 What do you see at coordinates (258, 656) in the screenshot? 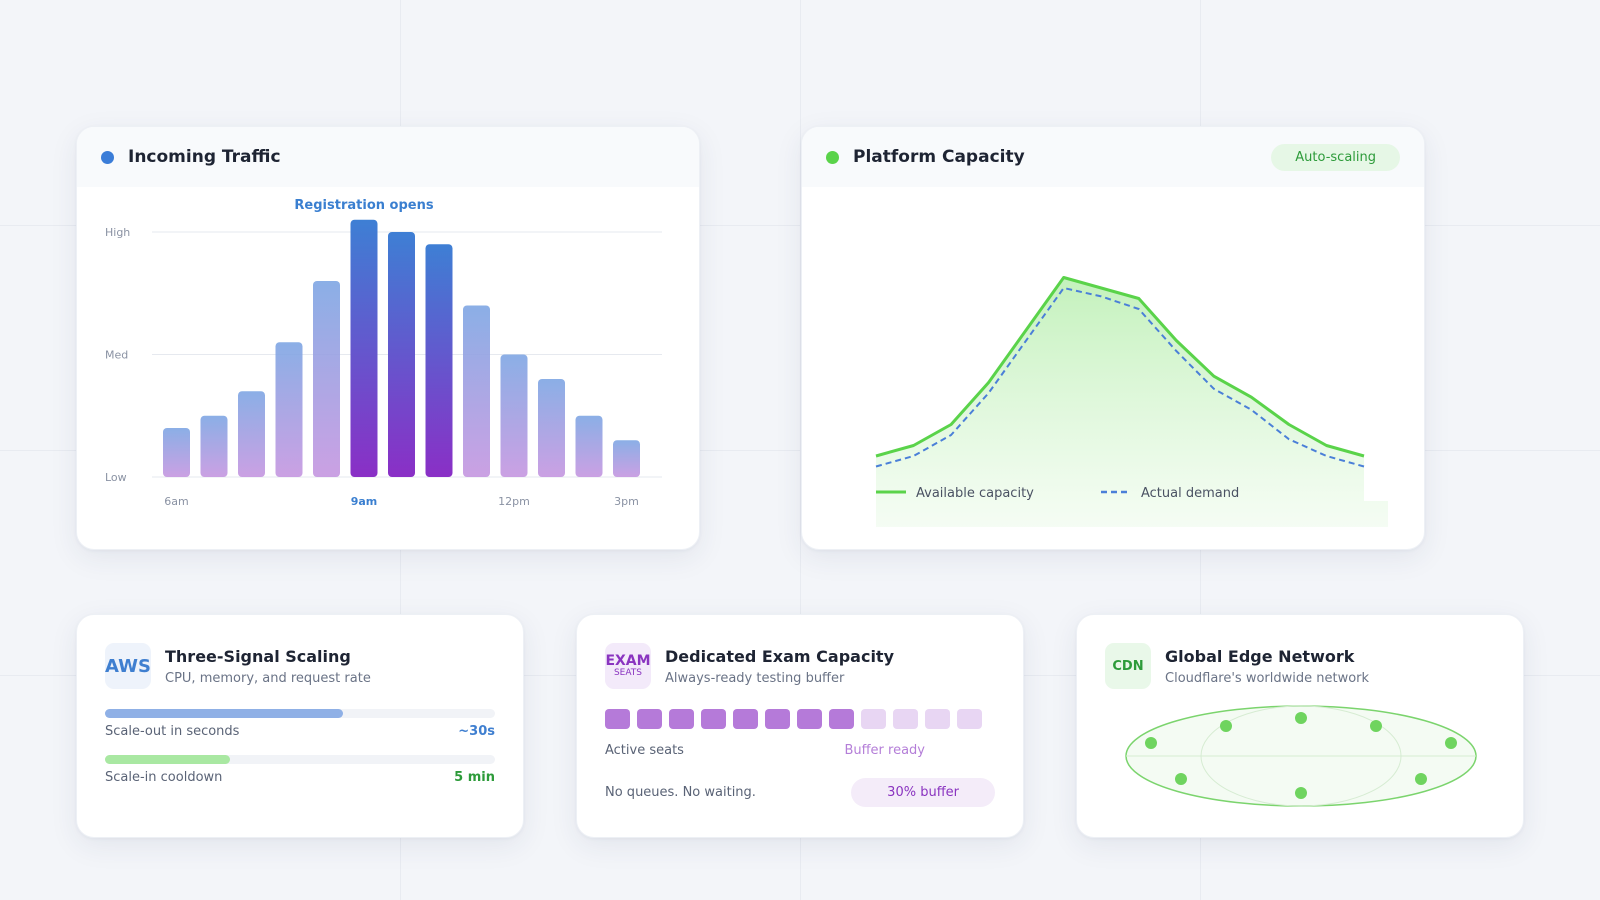
I see `aws-card-title: Three-Signal Scaling` at bounding box center [258, 656].